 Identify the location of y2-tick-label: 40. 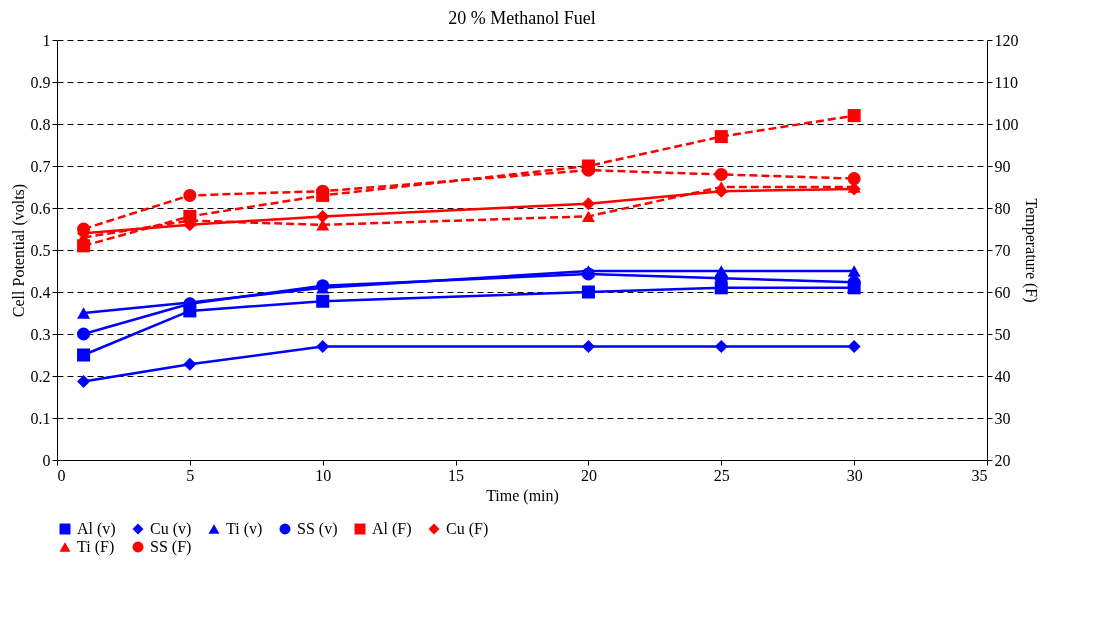
(1002, 376).